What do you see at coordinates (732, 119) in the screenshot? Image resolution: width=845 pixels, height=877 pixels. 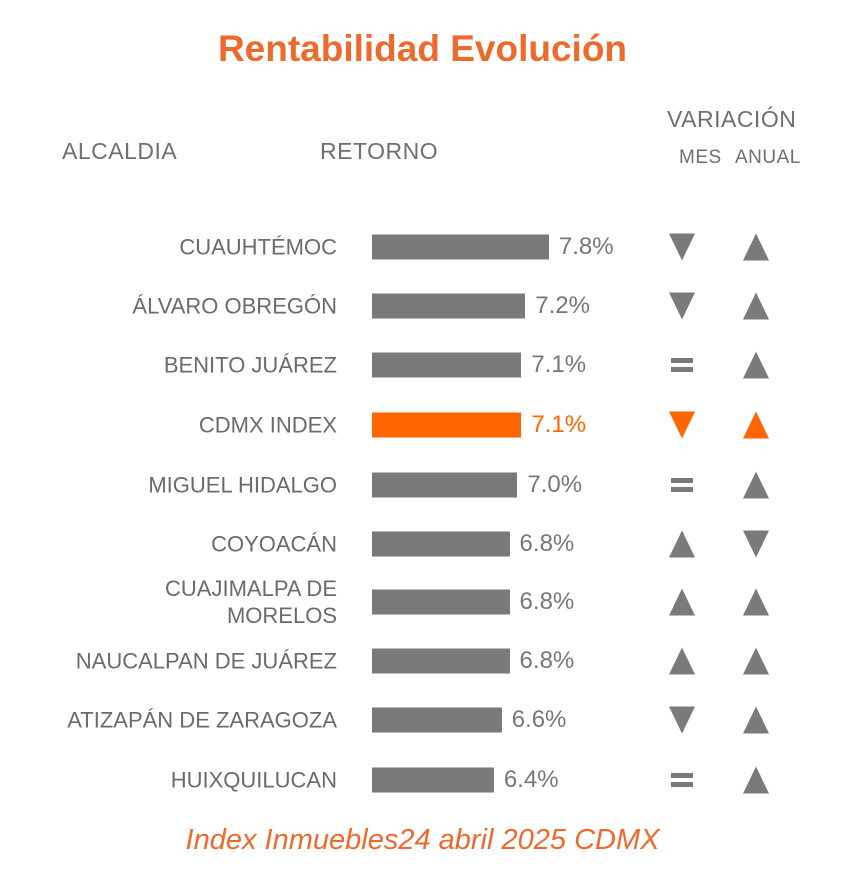 I see `header-variacion: VARIACIÓN` at bounding box center [732, 119].